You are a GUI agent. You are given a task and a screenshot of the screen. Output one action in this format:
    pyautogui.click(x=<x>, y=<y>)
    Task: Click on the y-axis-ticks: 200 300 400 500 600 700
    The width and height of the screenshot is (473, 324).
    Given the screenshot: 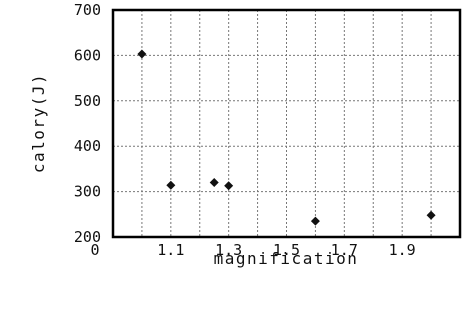 What is the action you would take?
    pyautogui.click(x=87, y=123)
    